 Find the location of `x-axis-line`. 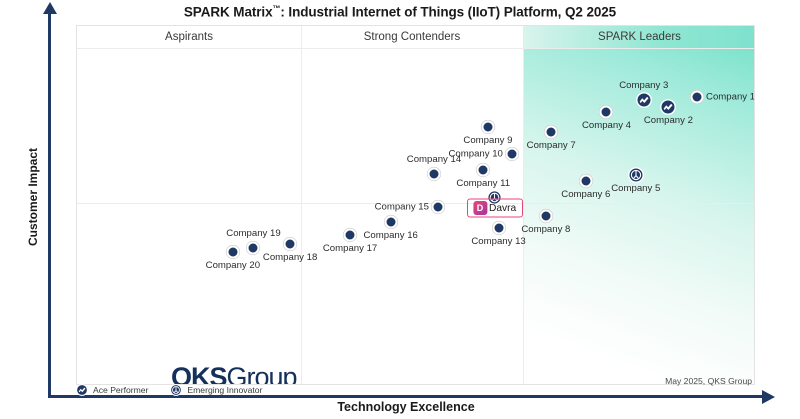

x-axis-line is located at coordinates (406, 396).